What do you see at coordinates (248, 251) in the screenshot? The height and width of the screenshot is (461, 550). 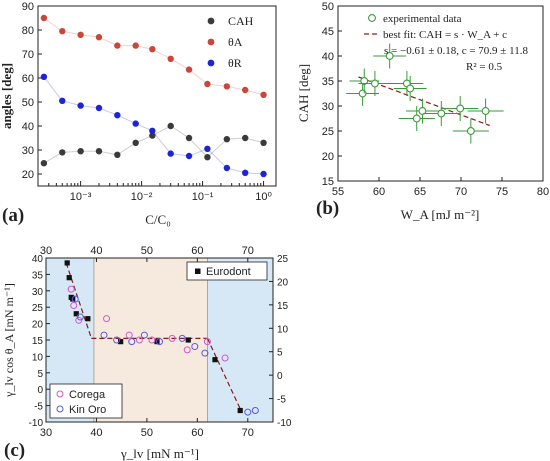 I see `panel-c-top-xtick-label: 70` at bounding box center [248, 251].